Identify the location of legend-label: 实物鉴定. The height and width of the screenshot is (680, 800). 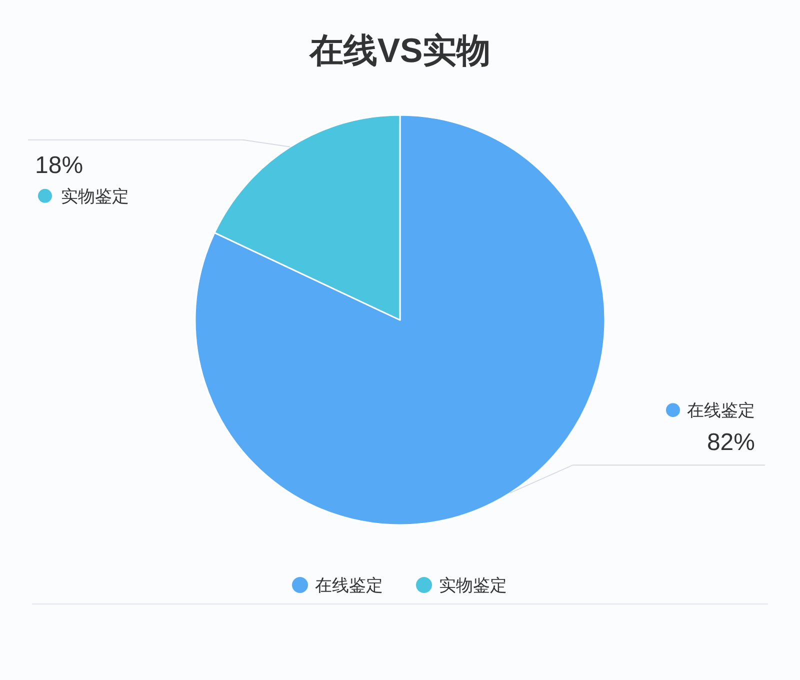
(473, 585).